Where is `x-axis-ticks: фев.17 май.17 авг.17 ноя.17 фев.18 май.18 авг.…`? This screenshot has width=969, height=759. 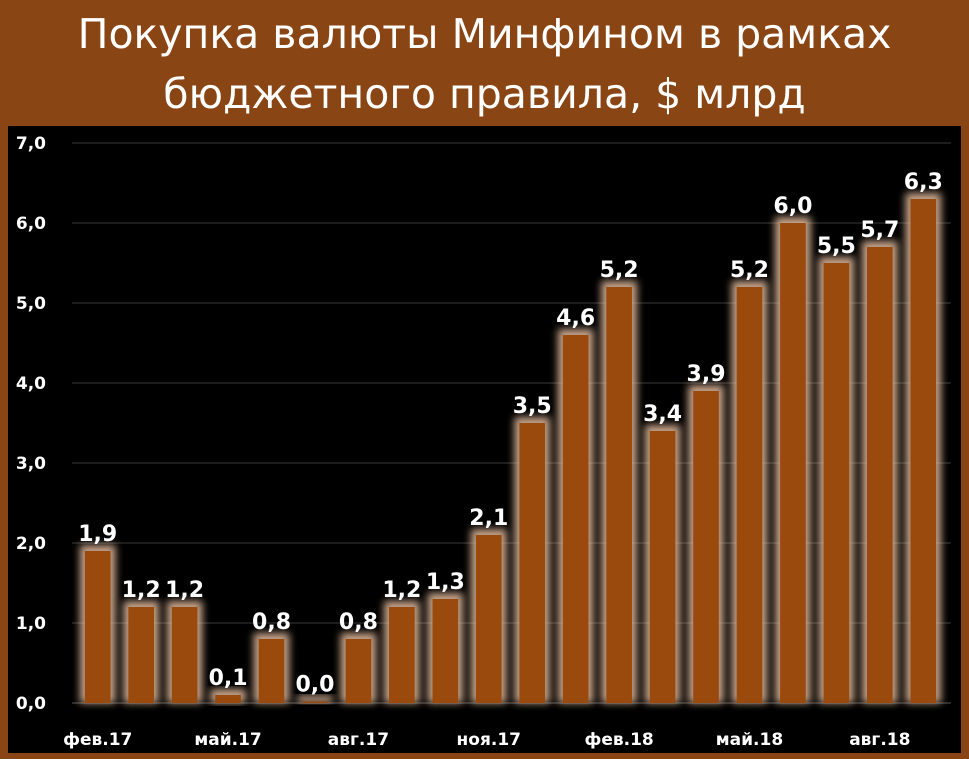
x-axis-ticks: фев.17 май.17 авг.17 ноя.17 фев.18 май.18 авг.… is located at coordinates (486, 740).